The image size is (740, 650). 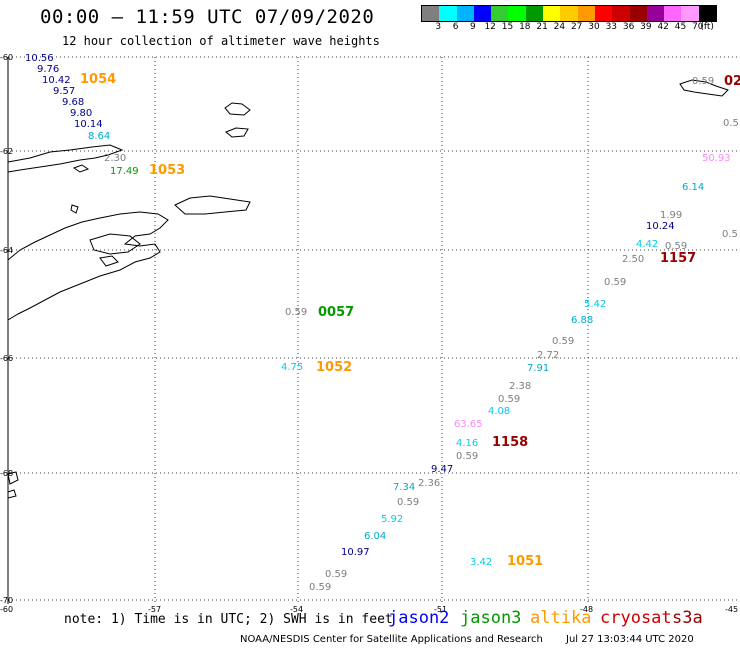 I want to click on lon-label-60: -60, so click(x=6, y=609).